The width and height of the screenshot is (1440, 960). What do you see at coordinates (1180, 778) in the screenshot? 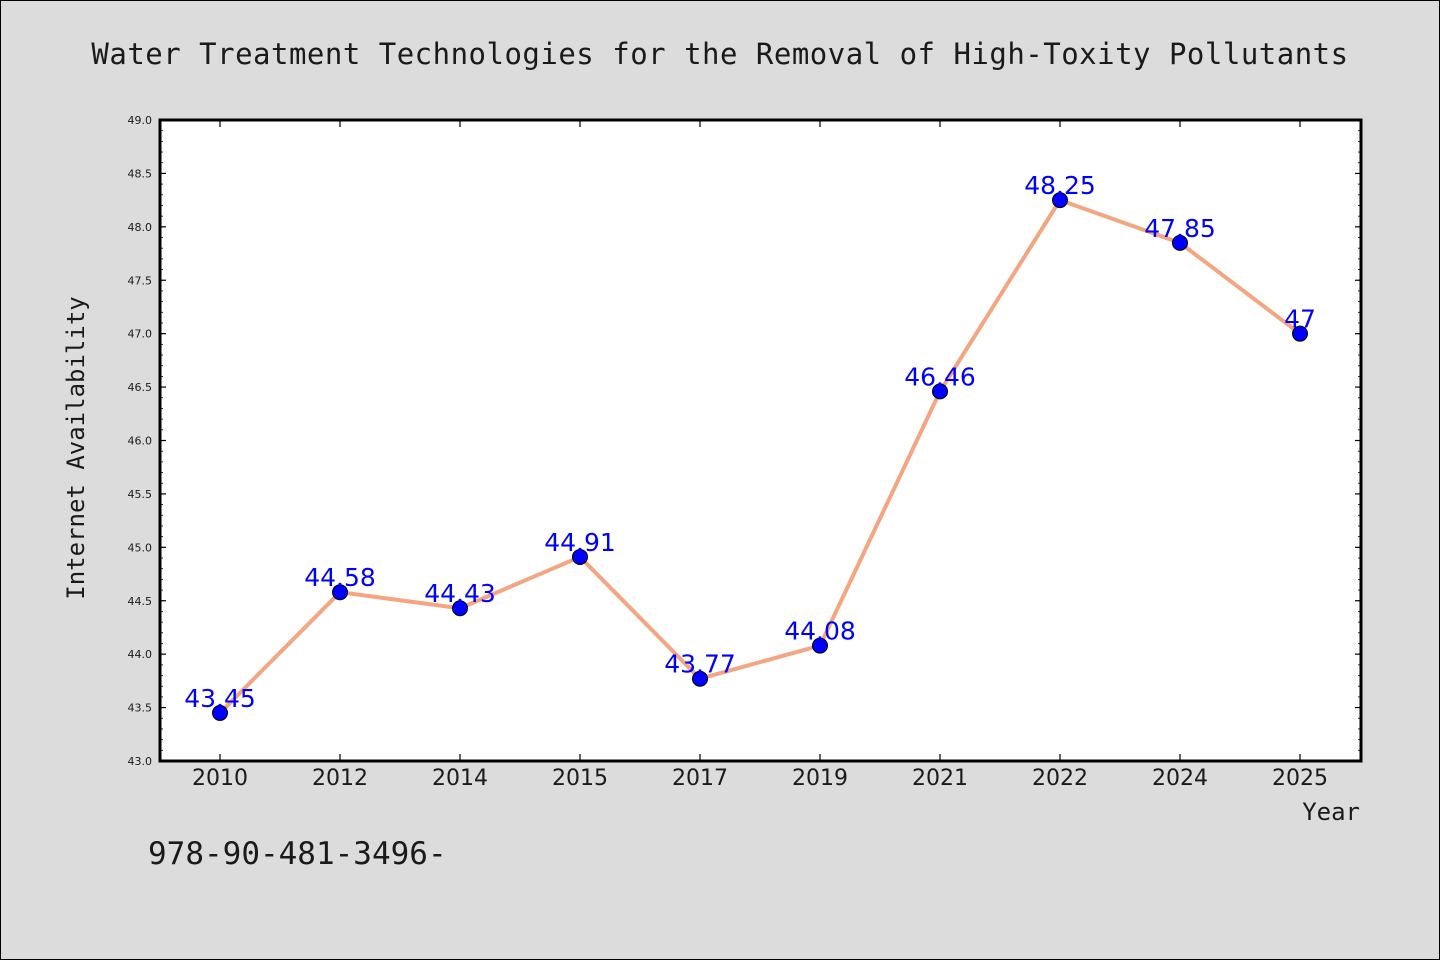
I see `x-tick-label: 2024` at bounding box center [1180, 778].